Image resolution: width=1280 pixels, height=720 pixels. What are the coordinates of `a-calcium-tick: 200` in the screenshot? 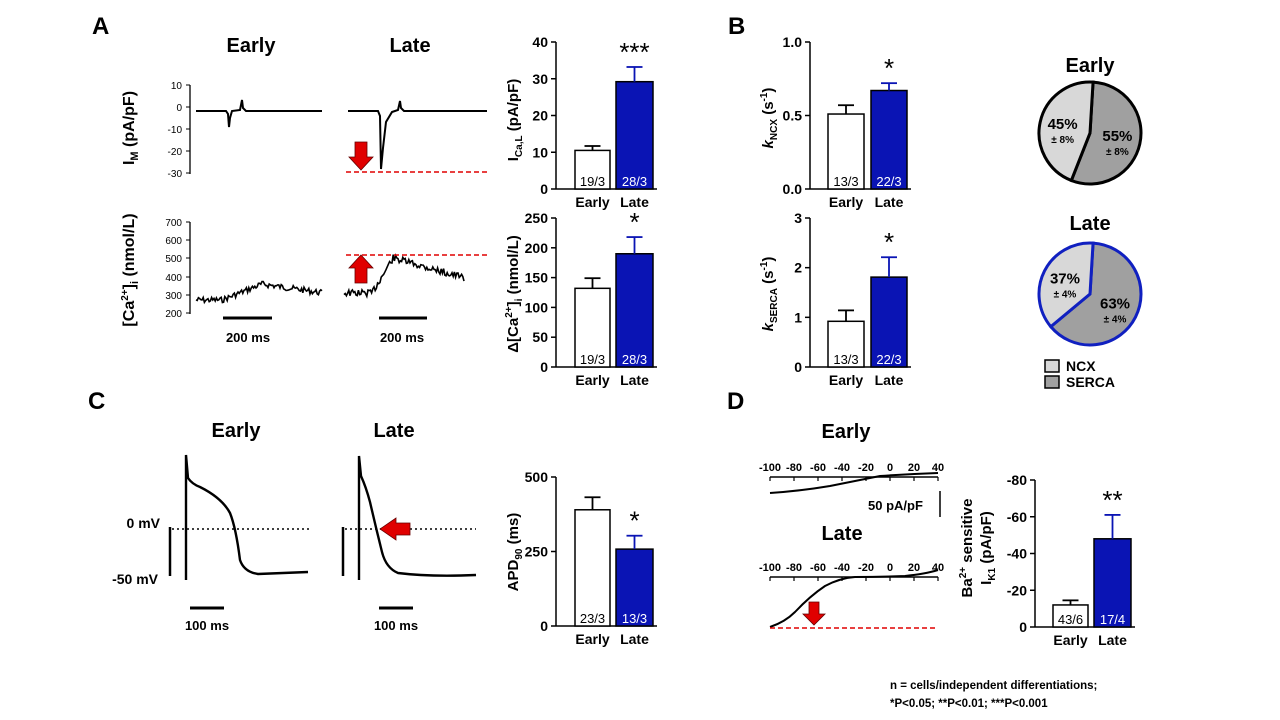 It's located at (173, 314).